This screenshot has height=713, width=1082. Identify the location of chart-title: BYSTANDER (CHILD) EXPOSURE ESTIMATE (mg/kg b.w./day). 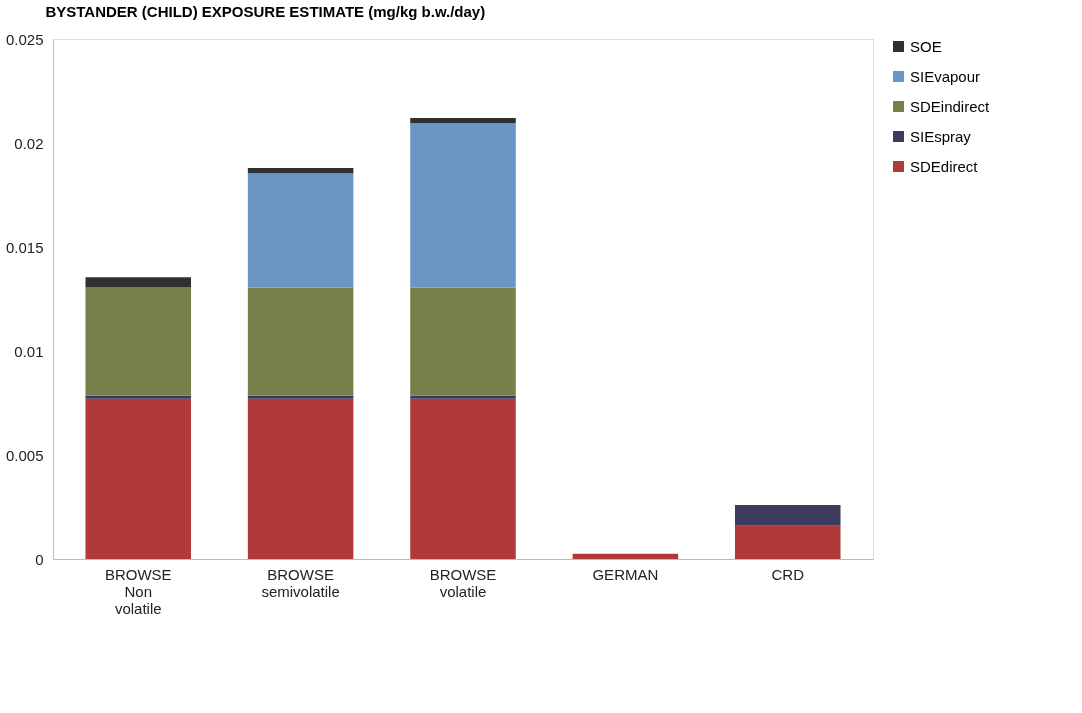
(265, 11).